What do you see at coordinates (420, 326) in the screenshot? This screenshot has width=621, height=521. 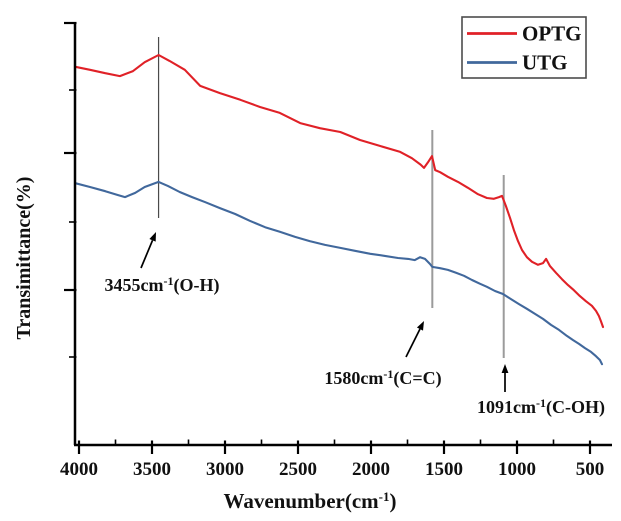 I see `annotation-arrow-1580-head` at bounding box center [420, 326].